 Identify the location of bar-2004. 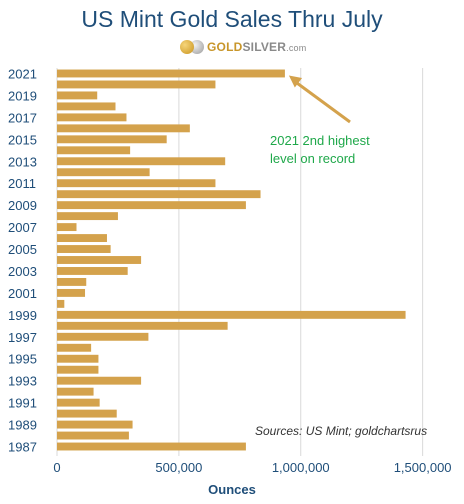
(99, 260).